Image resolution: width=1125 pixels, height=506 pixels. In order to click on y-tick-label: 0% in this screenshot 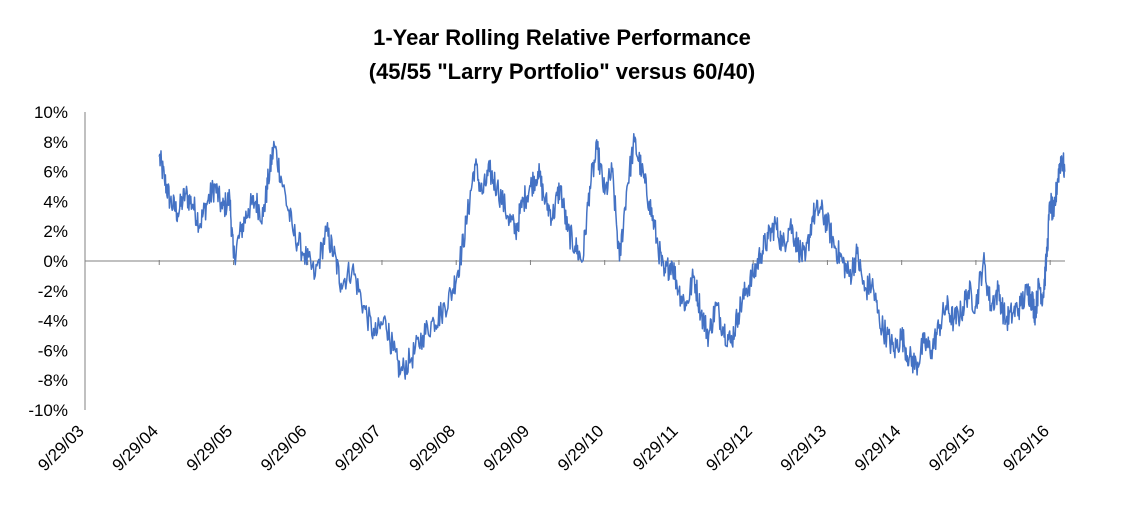, I will do `click(55, 261)`.